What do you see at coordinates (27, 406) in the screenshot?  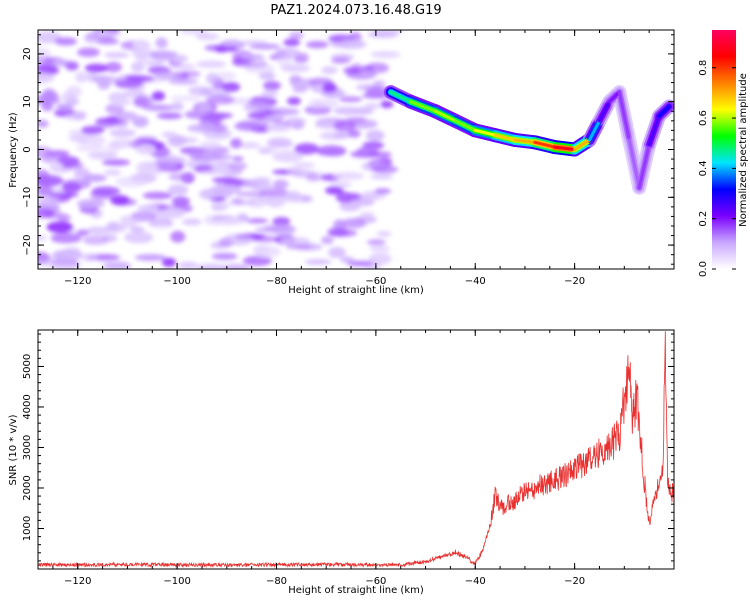 I see `y-tick-label: 4000` at bounding box center [27, 406].